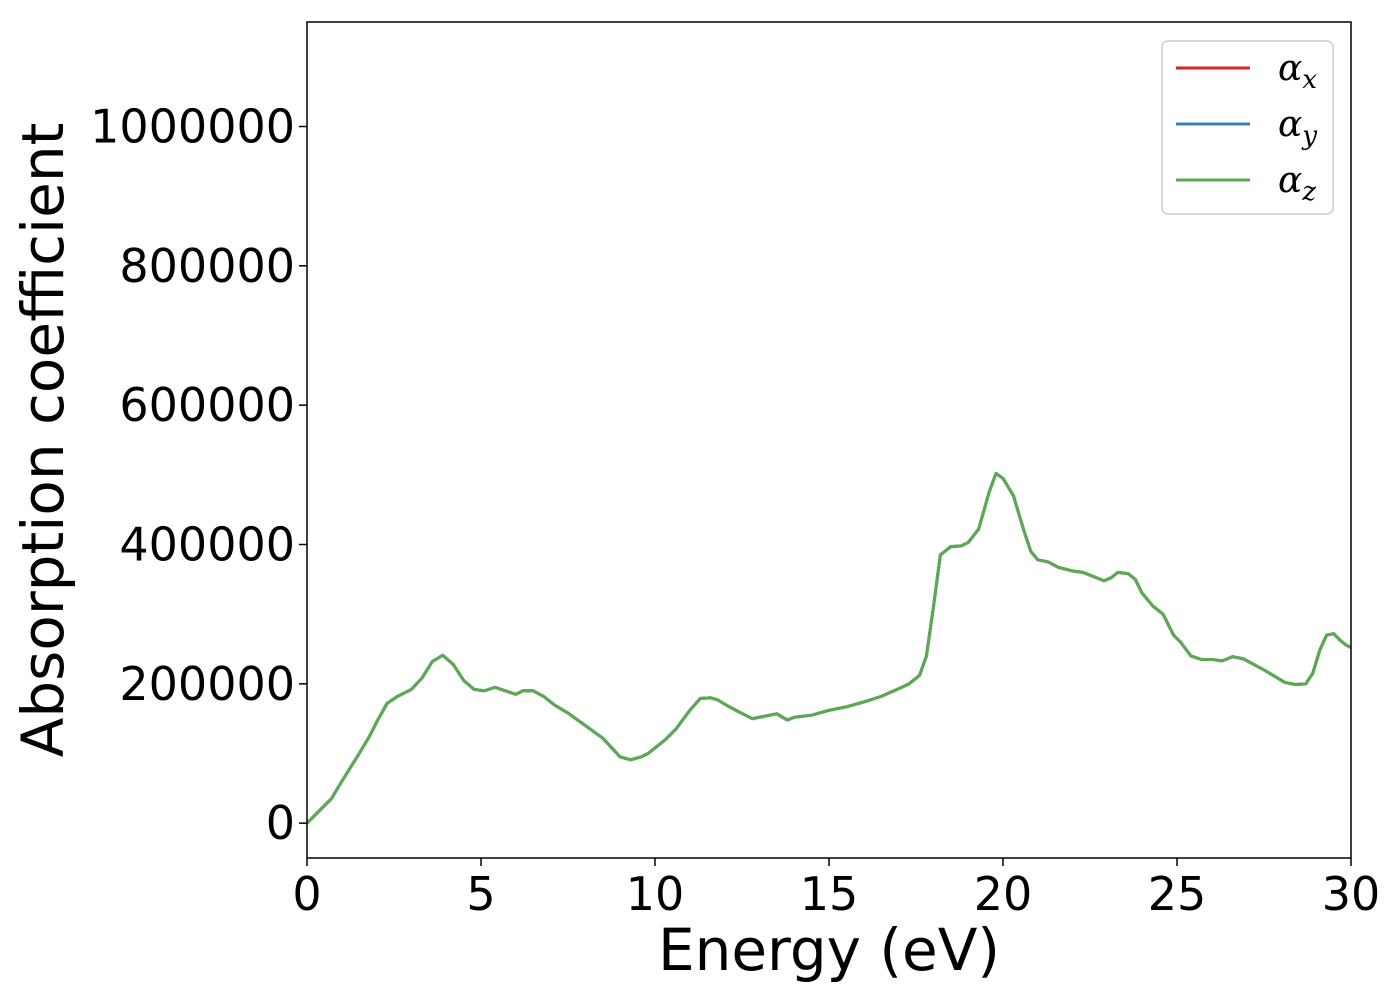 The width and height of the screenshot is (1400, 1000). Describe the element at coordinates (1177, 894) in the screenshot. I see `x-tick-label: 25` at that location.